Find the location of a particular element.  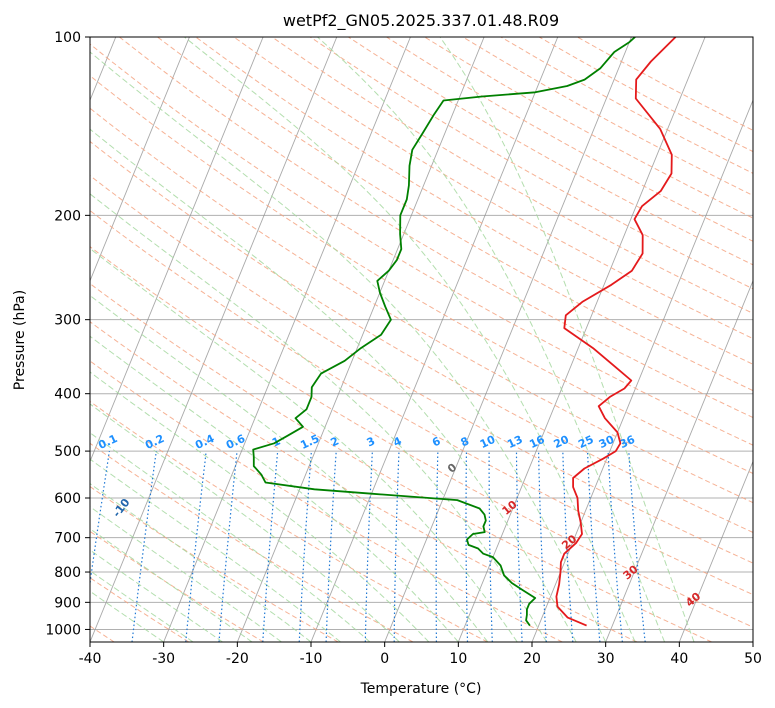

mixing-ratio-label: 25 is located at coordinates (585, 442).